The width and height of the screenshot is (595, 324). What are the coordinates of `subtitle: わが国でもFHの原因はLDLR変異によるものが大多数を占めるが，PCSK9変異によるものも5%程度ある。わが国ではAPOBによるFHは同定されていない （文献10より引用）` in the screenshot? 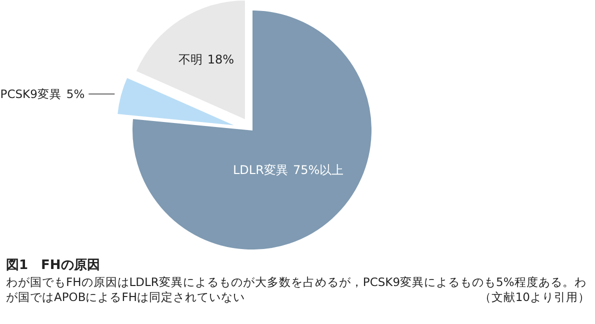 It's located at (298, 290).